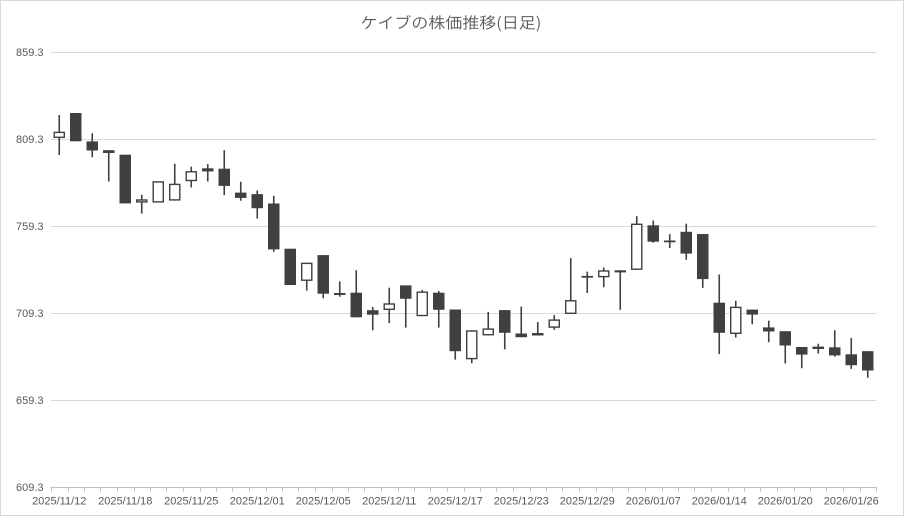  Describe the element at coordinates (30, 488) in the screenshot. I see `svg-text: 609.3` at that location.